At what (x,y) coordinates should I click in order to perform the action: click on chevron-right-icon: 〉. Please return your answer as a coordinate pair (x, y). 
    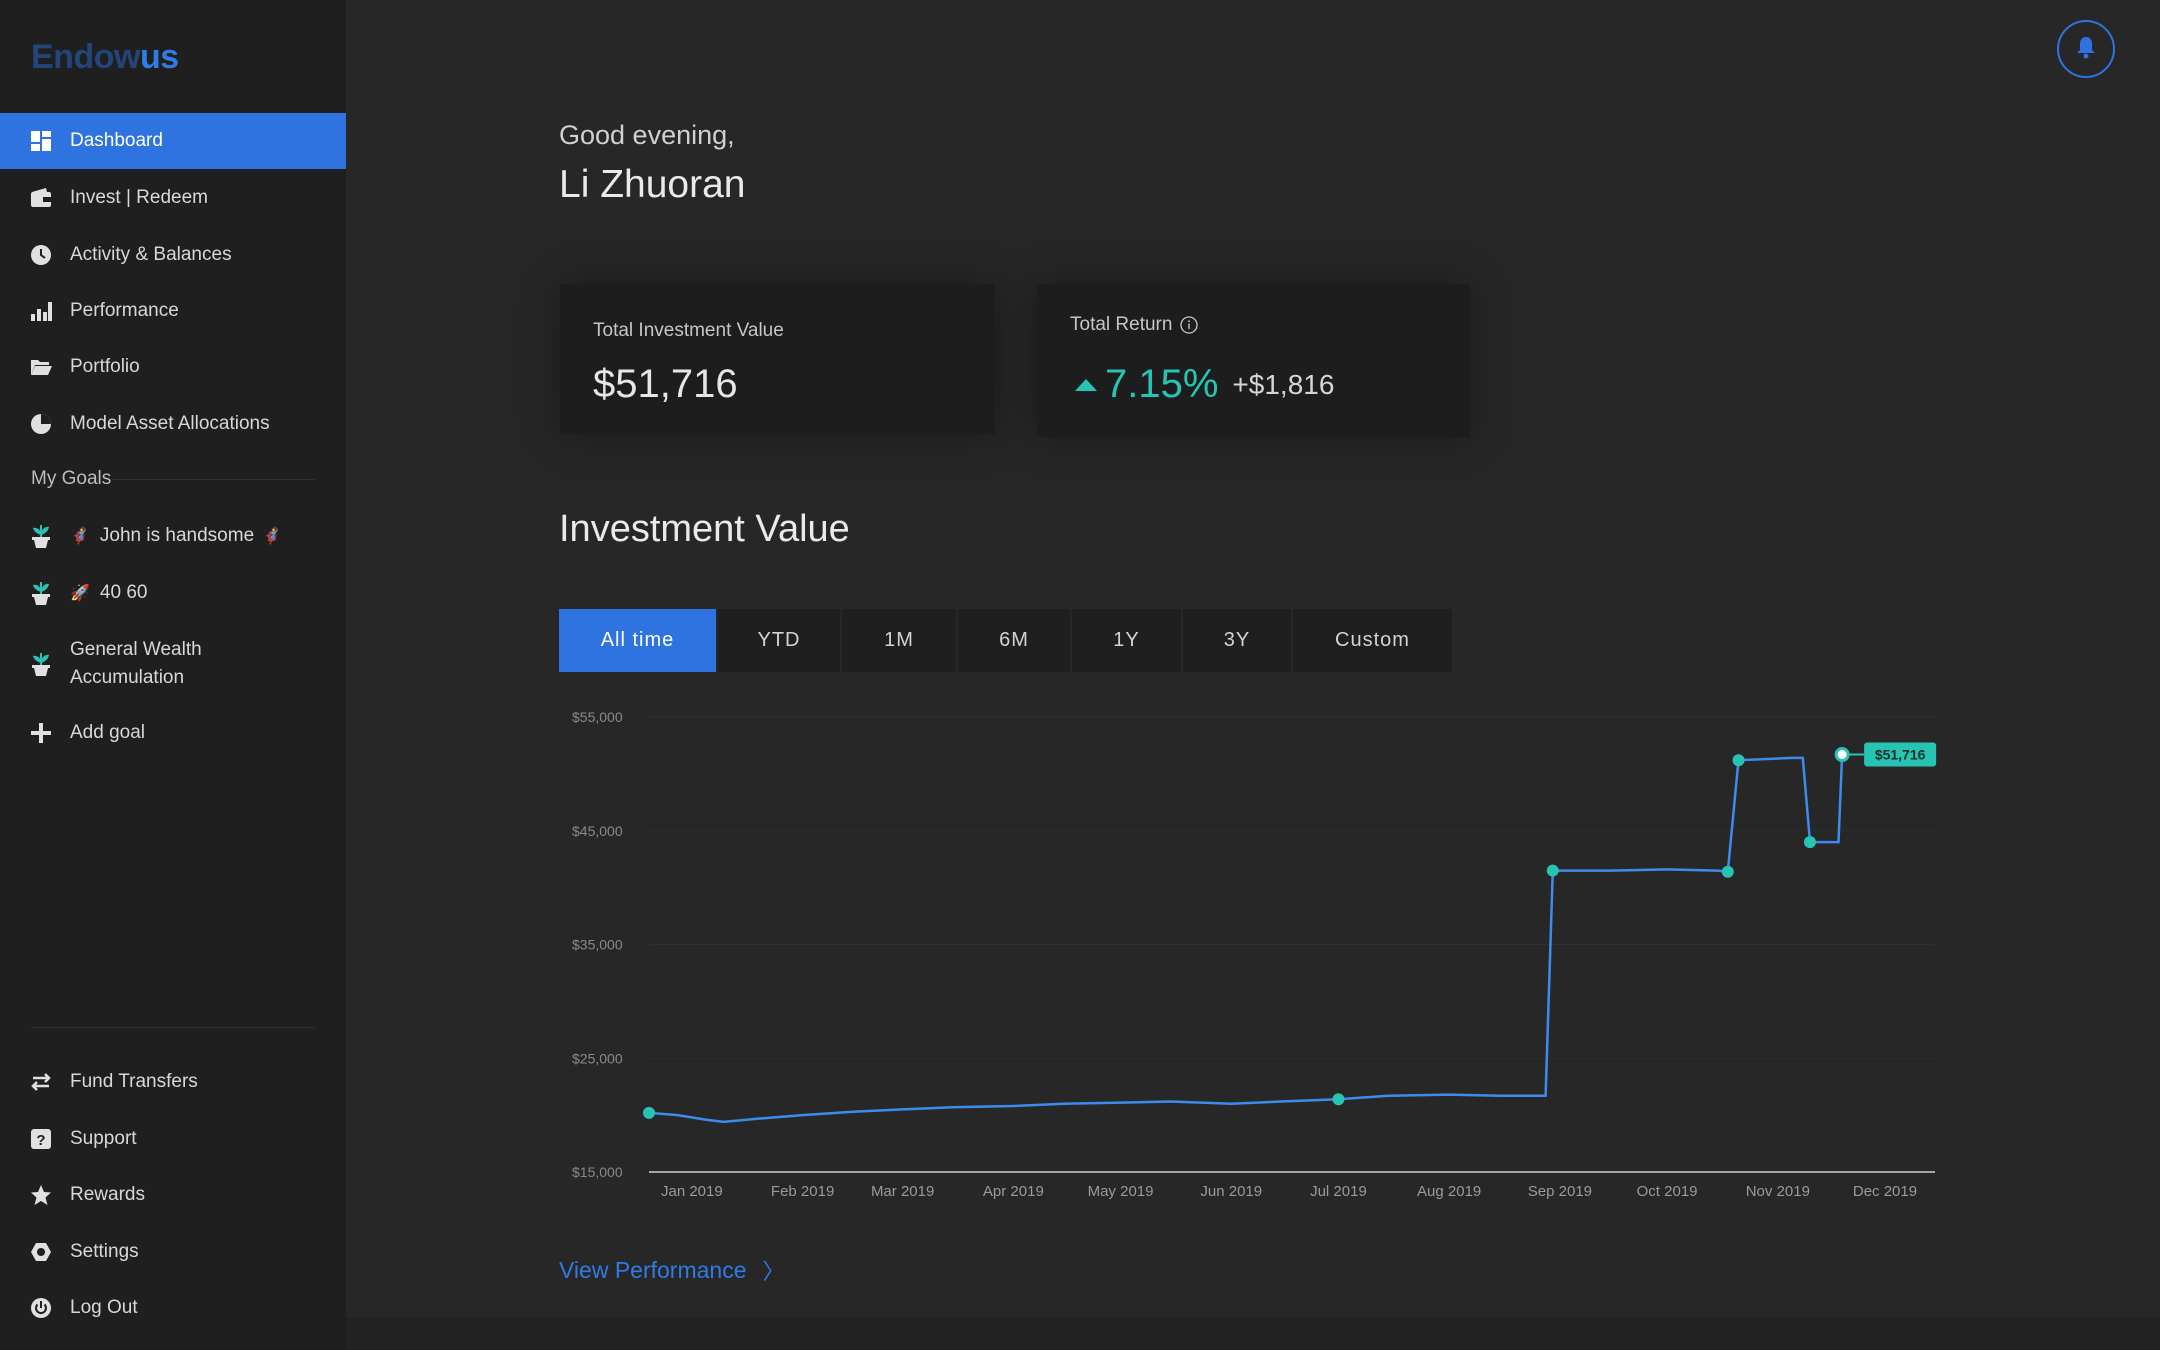
    Looking at the image, I should click on (773, 1271).